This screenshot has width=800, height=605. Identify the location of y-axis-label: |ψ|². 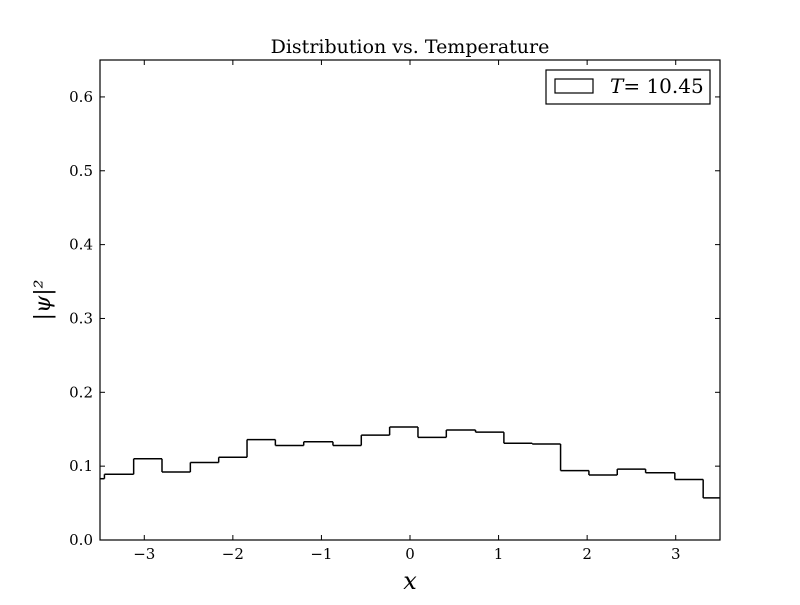
(43, 300).